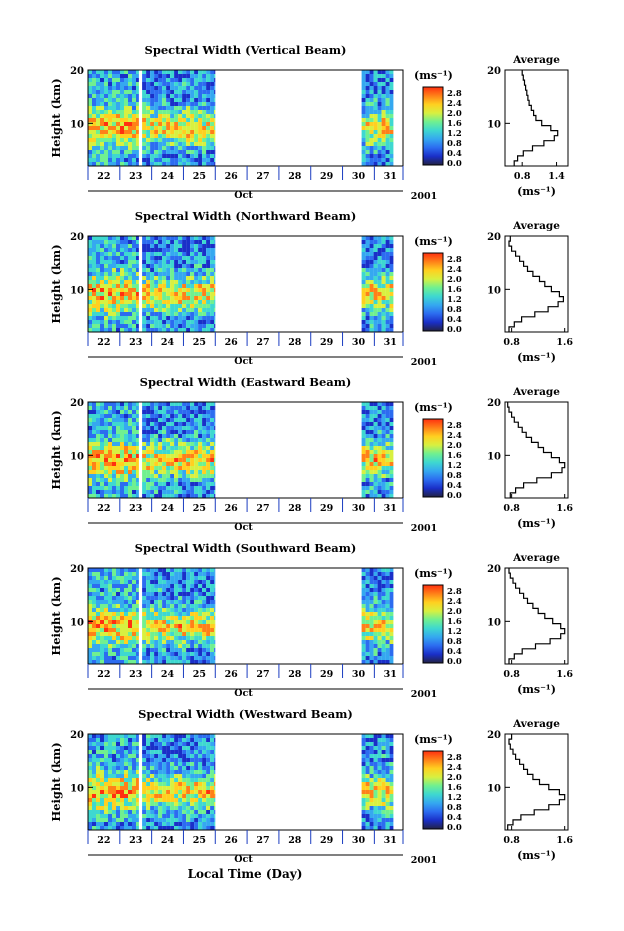 The image size is (624, 931). I want to click on colorbar-tick-label: 2.0, so click(454, 114).